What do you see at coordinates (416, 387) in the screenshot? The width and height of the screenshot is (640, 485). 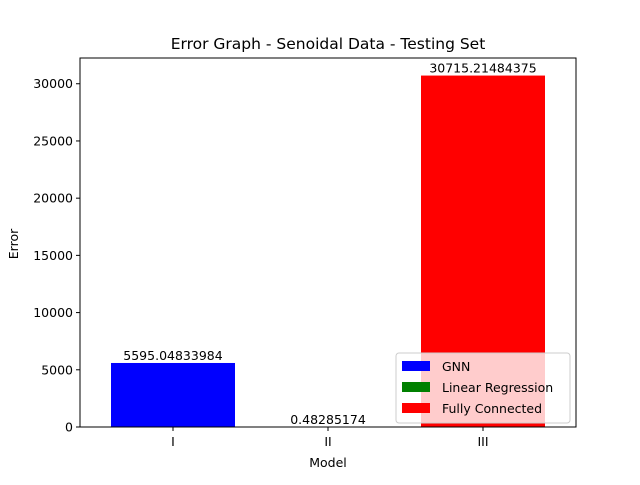 I see `legend-swatch-II` at bounding box center [416, 387].